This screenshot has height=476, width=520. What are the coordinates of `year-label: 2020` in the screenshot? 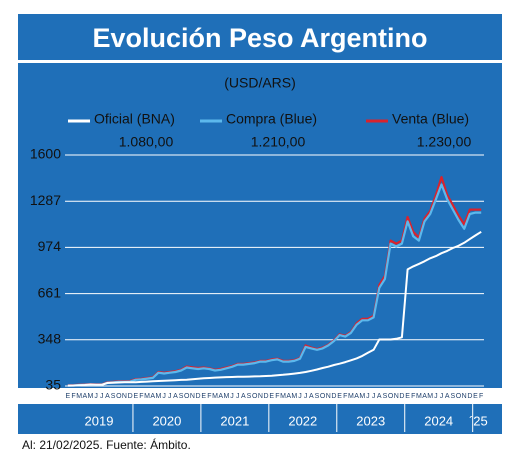 It's located at (166, 420).